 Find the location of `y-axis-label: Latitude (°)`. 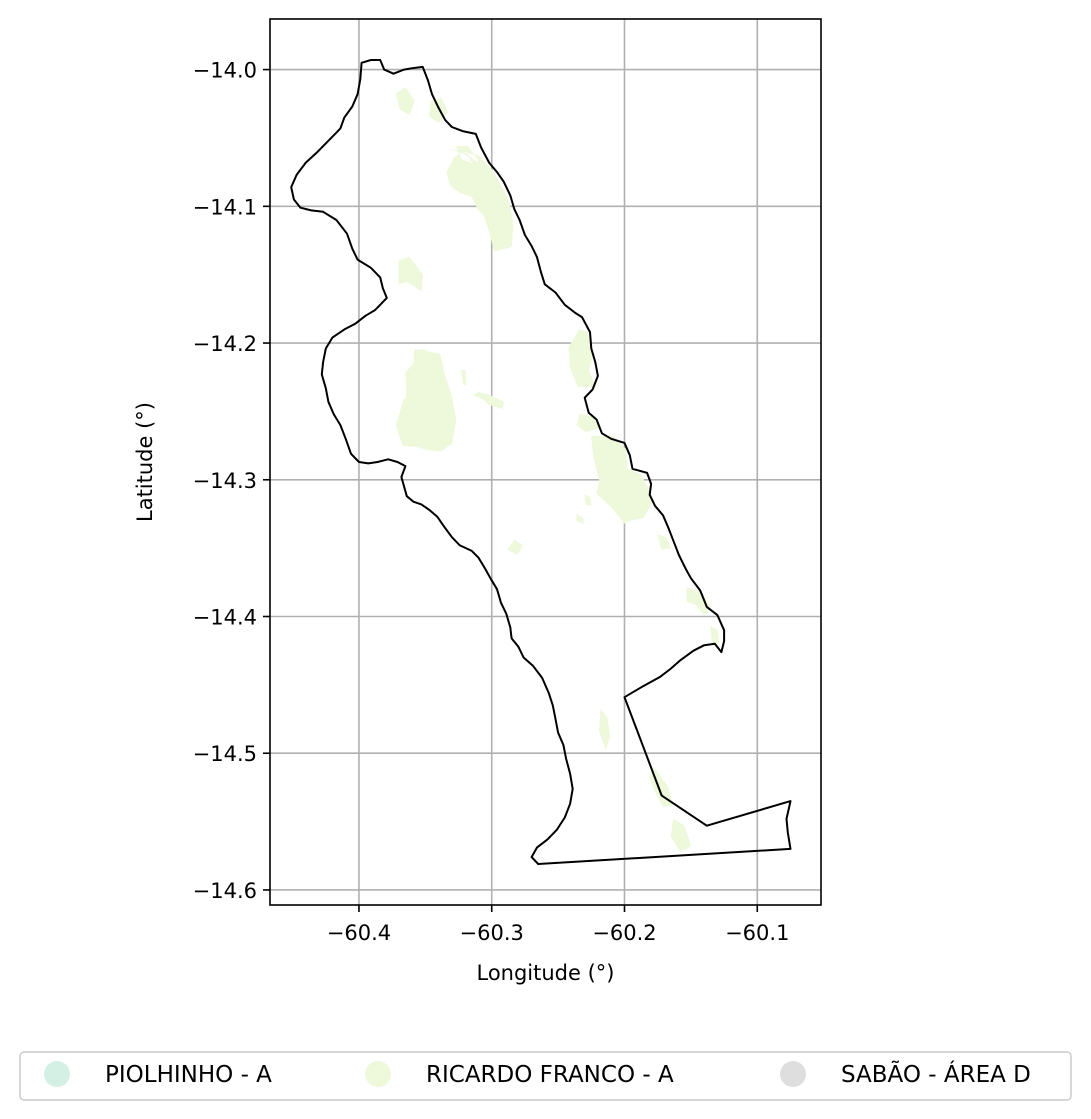

y-axis-label: Latitude (°) is located at coordinates (145, 462).